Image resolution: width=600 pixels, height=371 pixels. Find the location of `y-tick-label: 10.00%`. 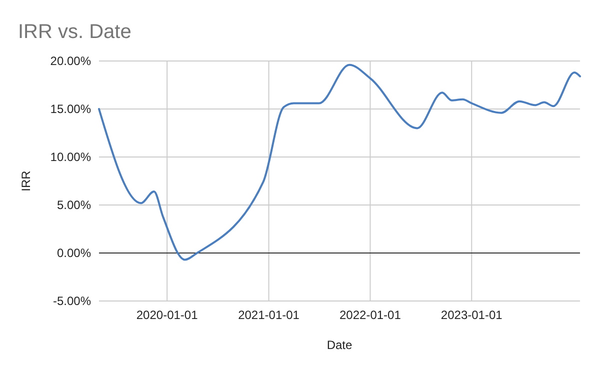

y-tick-label: 10.00% is located at coordinates (71, 157).